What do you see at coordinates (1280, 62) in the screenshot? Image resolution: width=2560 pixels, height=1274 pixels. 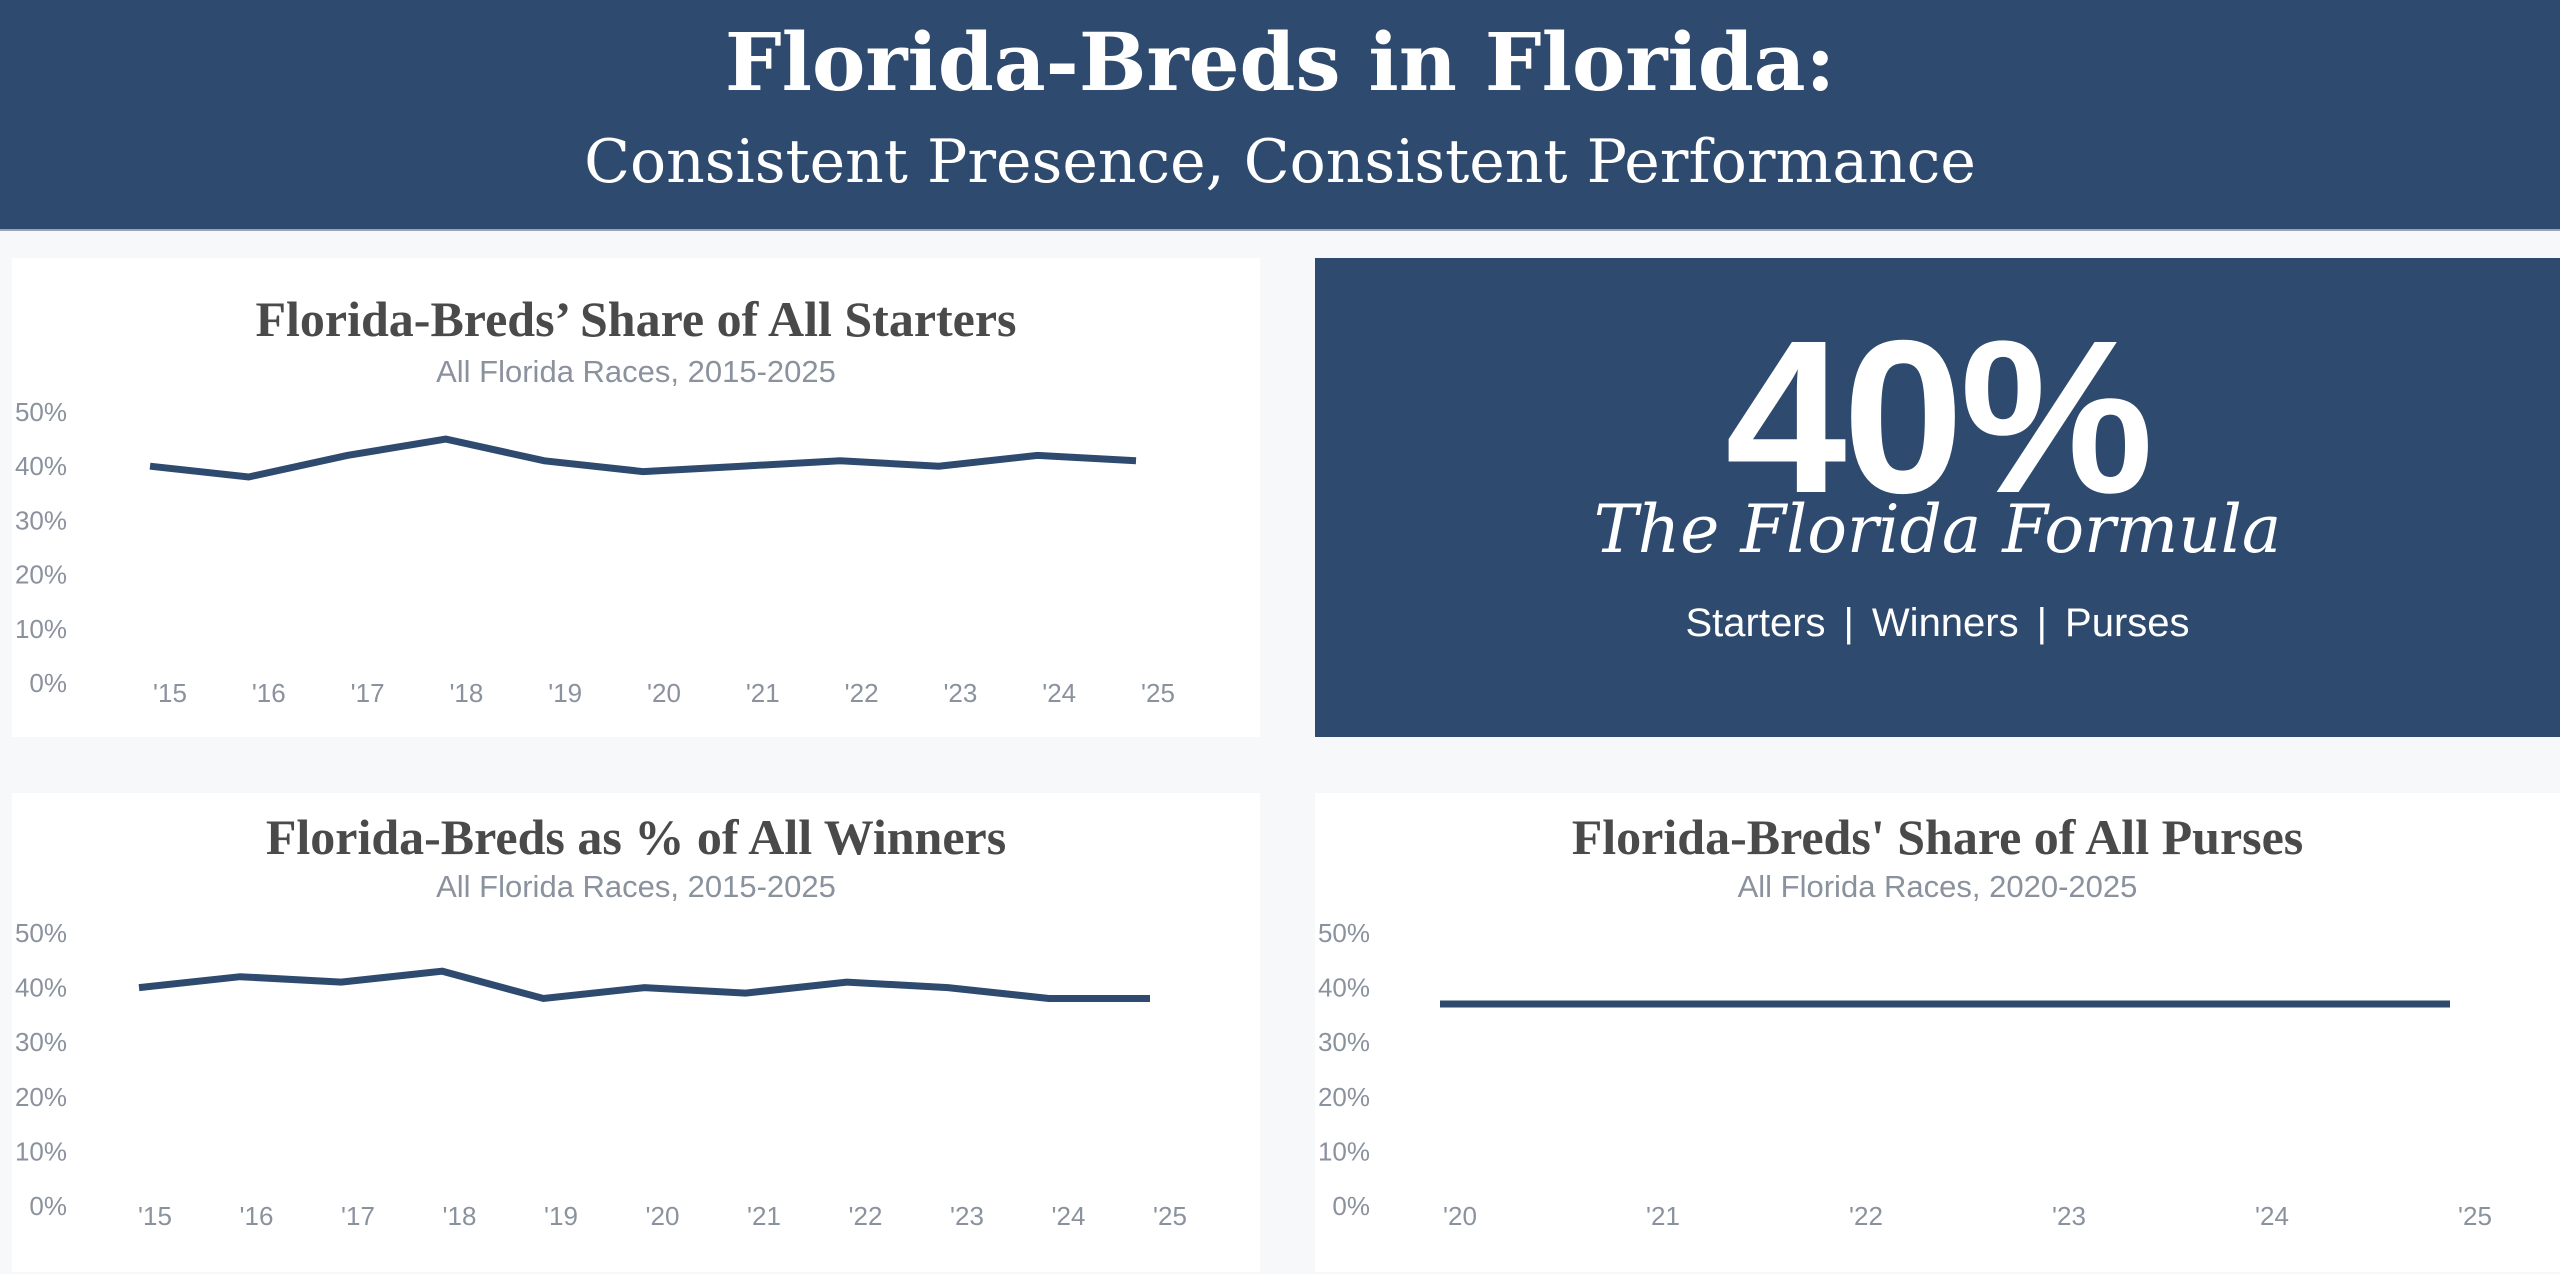 I see `page-title: Florida-Breds in Florida:` at bounding box center [1280, 62].